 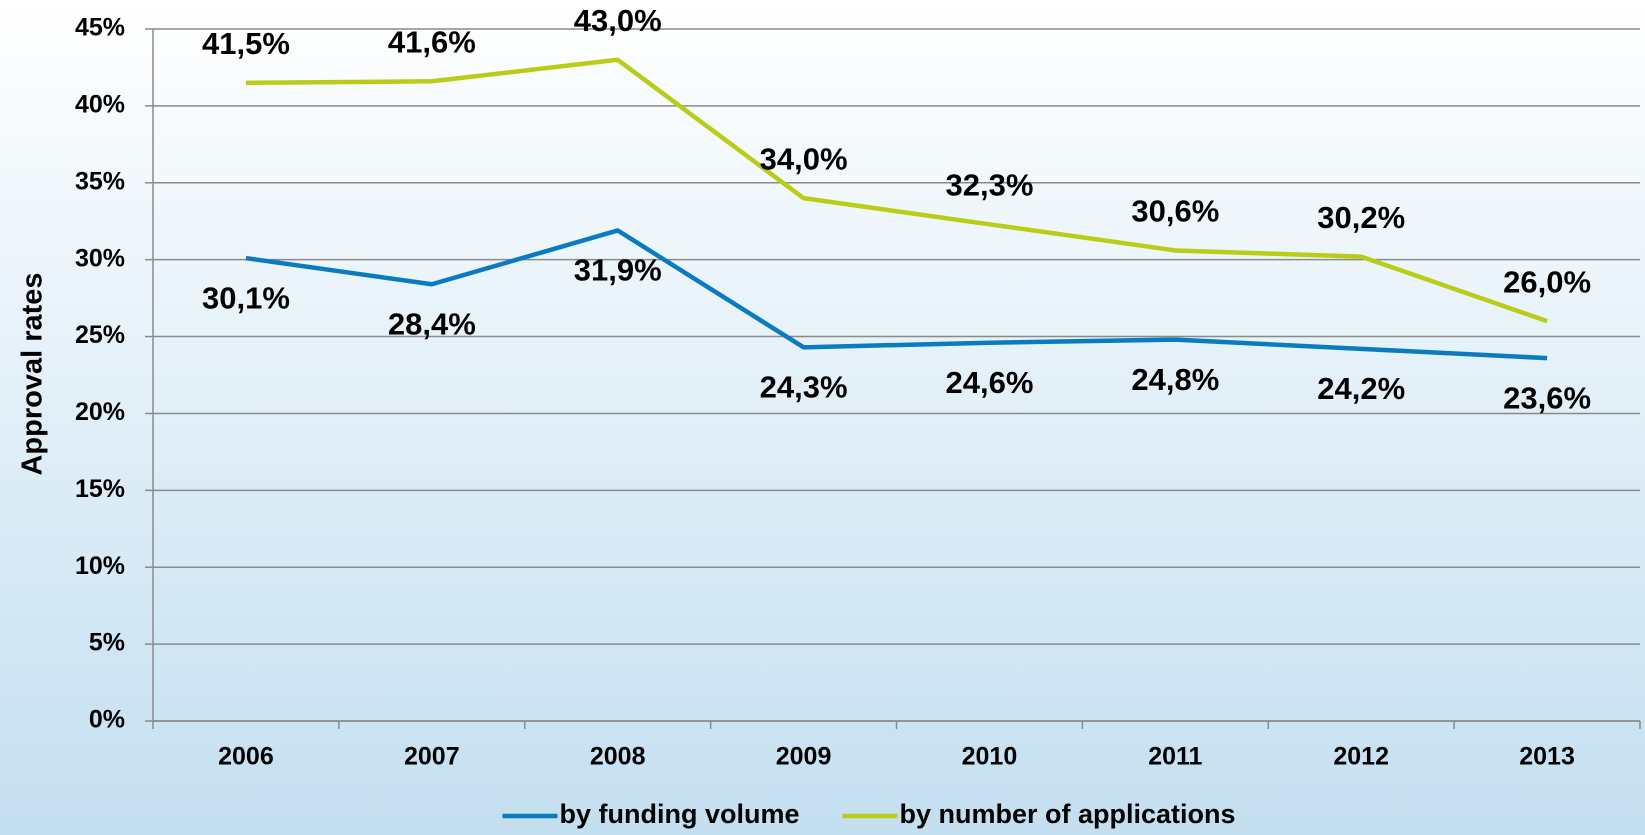 I want to click on x-tick-label: 2013, so click(x=1547, y=757).